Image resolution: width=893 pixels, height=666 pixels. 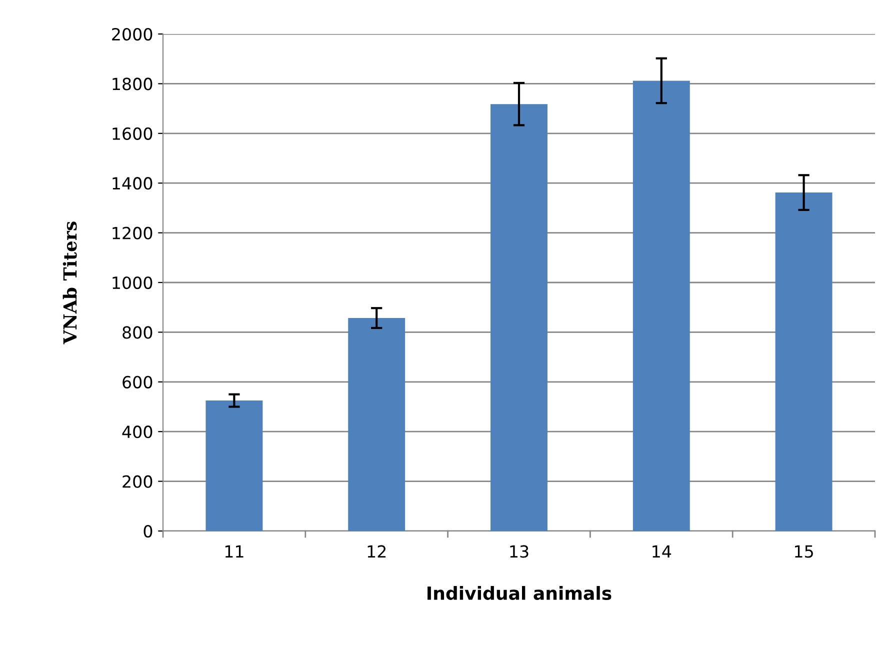 I want to click on x-axis-title: Individual animals, so click(x=520, y=593).